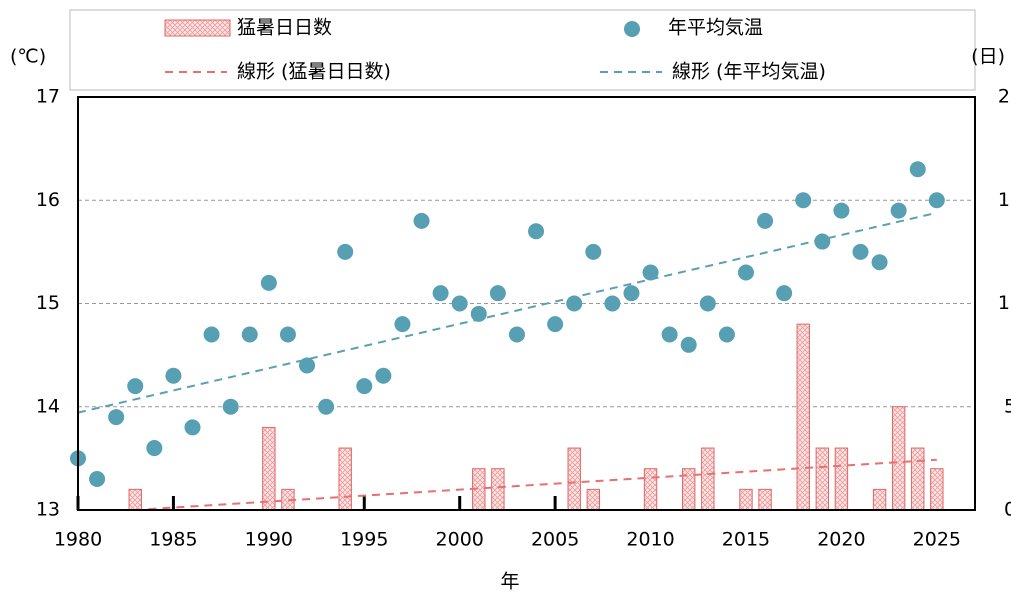 The image size is (1011, 595). What do you see at coordinates (78, 540) in the screenshot?
I see `x-tick-label: 1980` at bounding box center [78, 540].